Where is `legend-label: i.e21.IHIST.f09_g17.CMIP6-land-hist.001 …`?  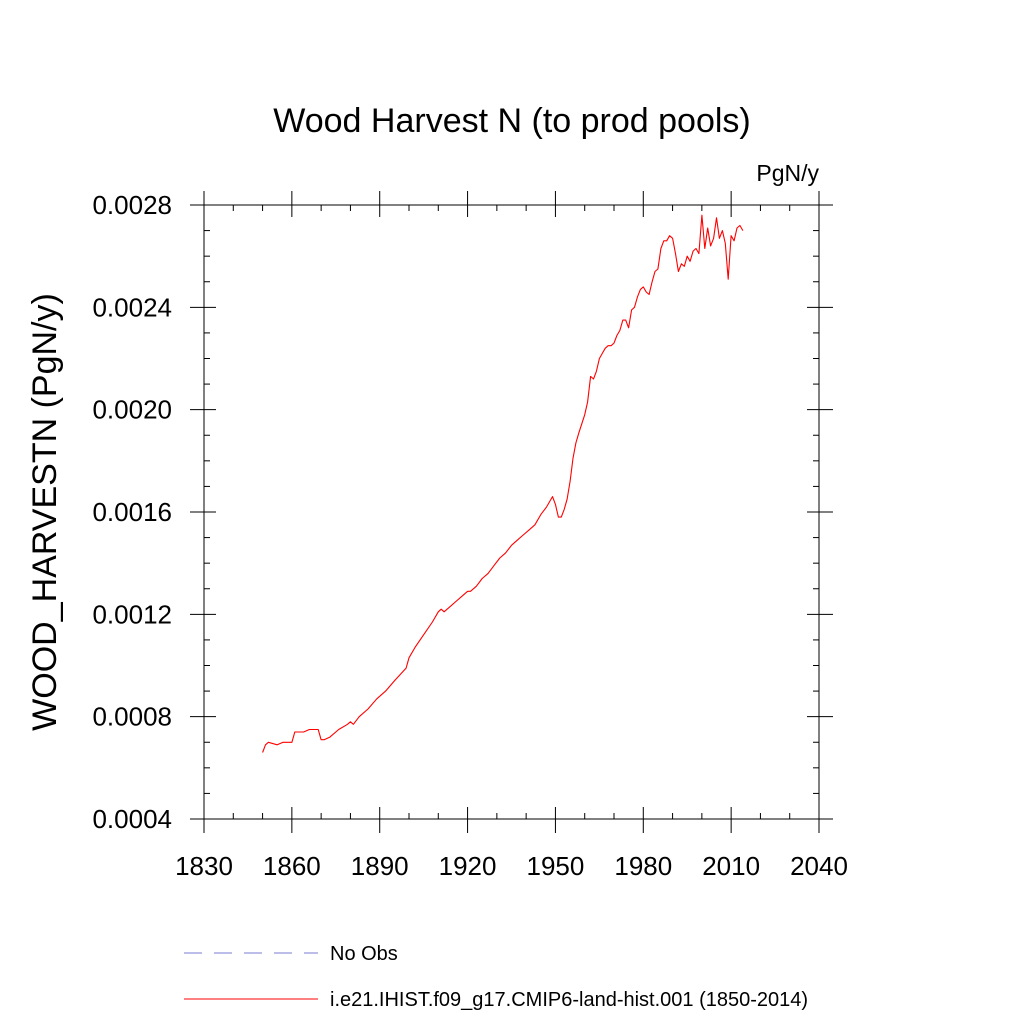
legend-label: i.e21.IHIST.f09_g17.CMIP6-land-hist.001 … is located at coordinates (569, 1000).